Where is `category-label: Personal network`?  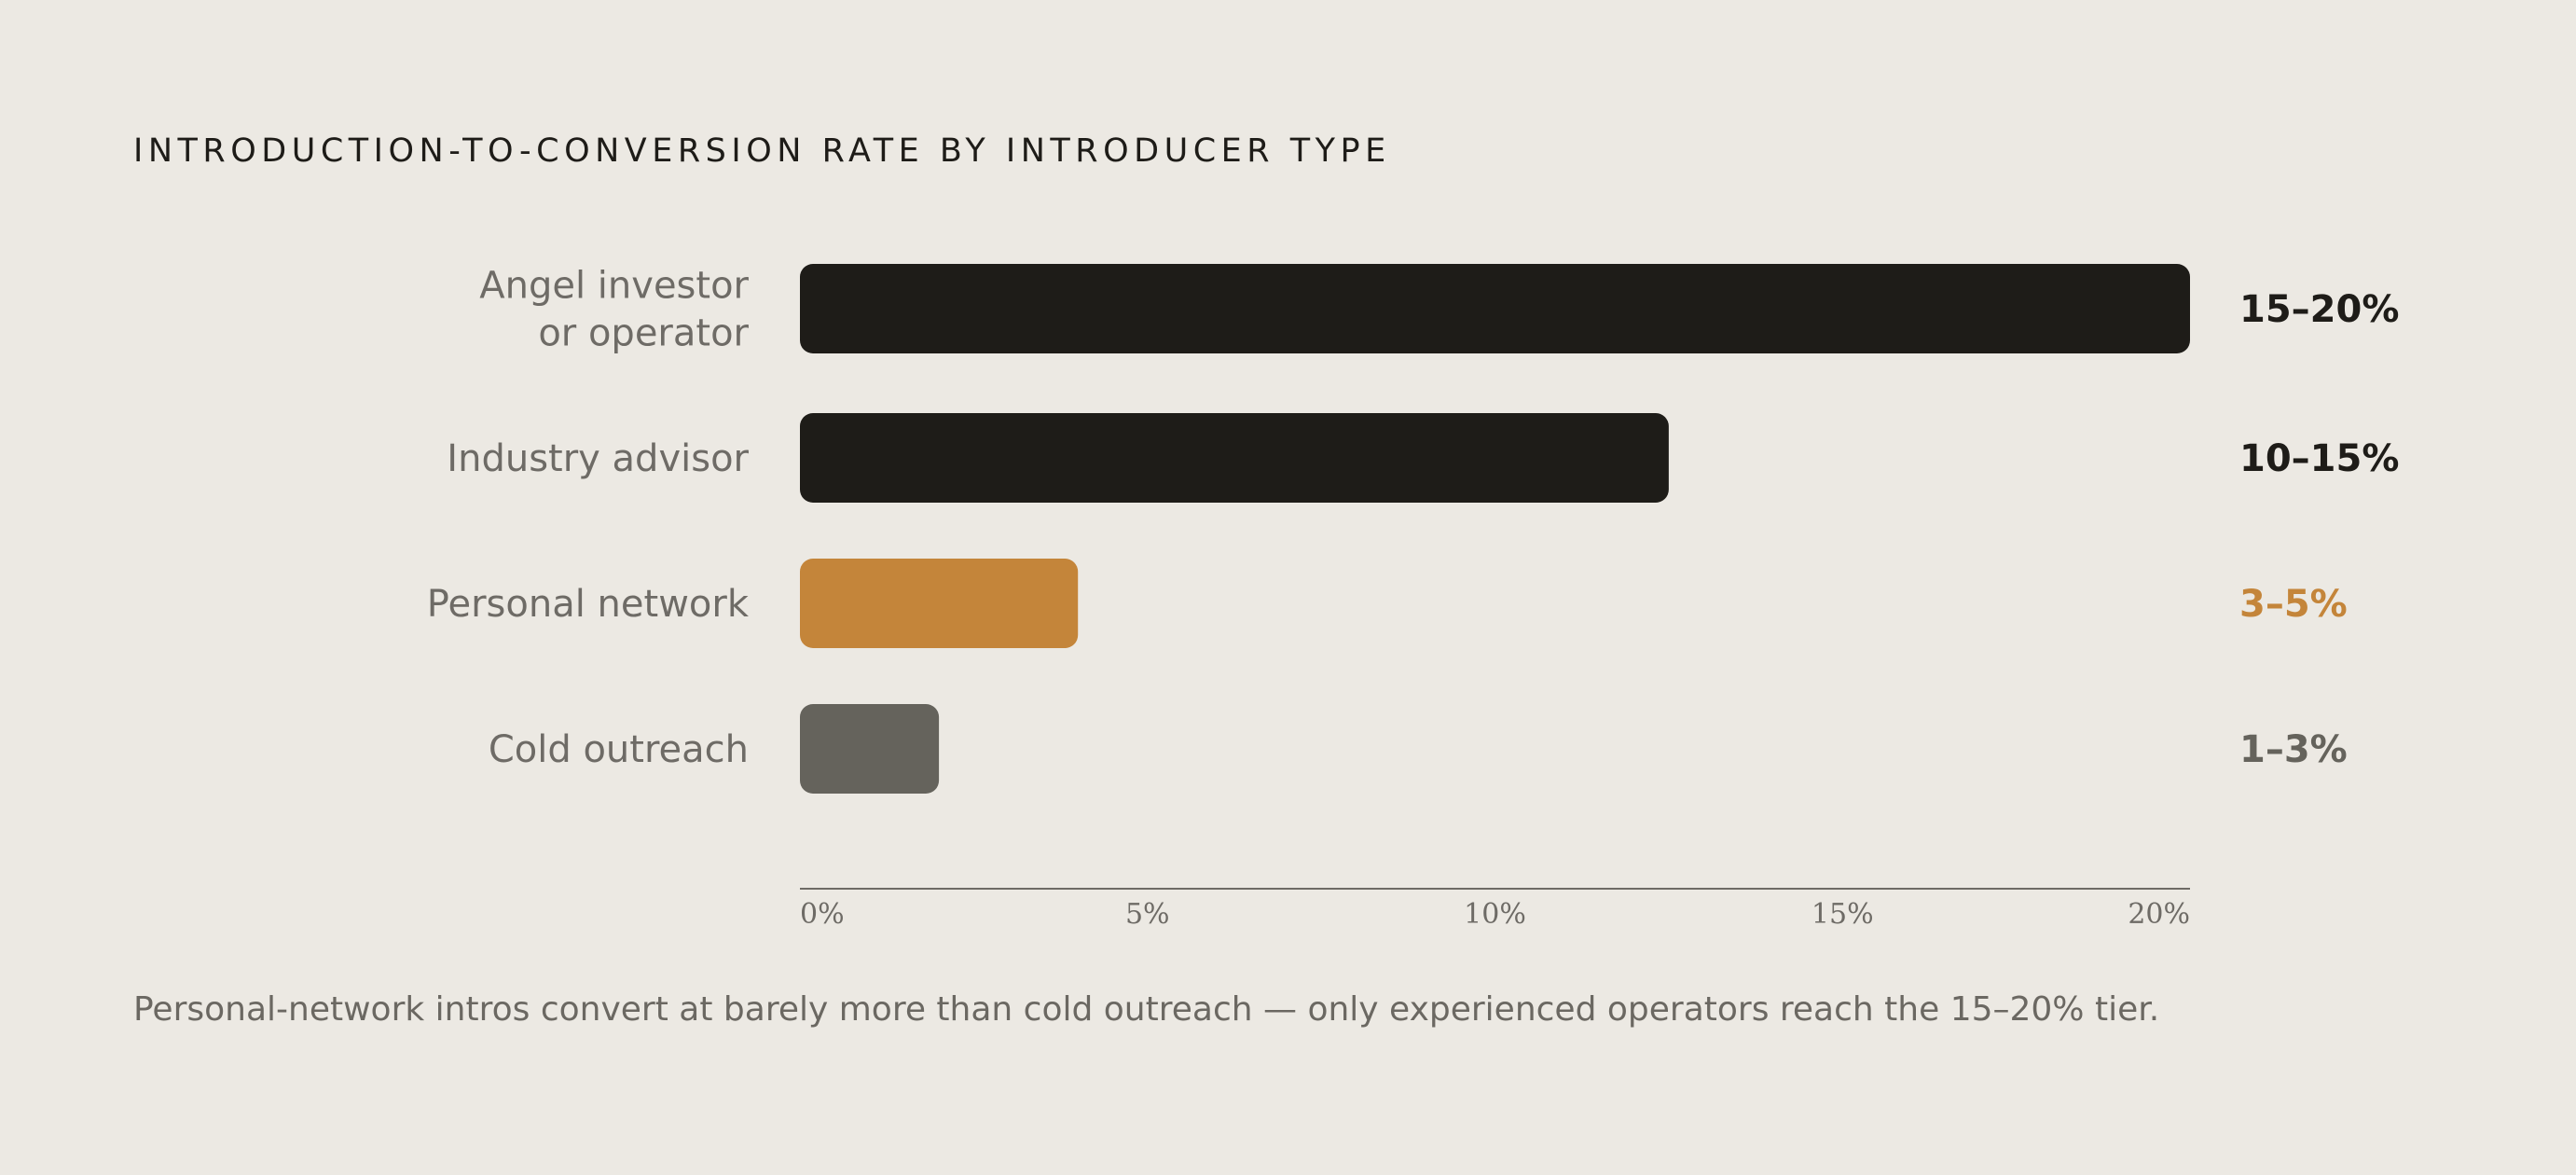
category-label: Personal network is located at coordinates (588, 604).